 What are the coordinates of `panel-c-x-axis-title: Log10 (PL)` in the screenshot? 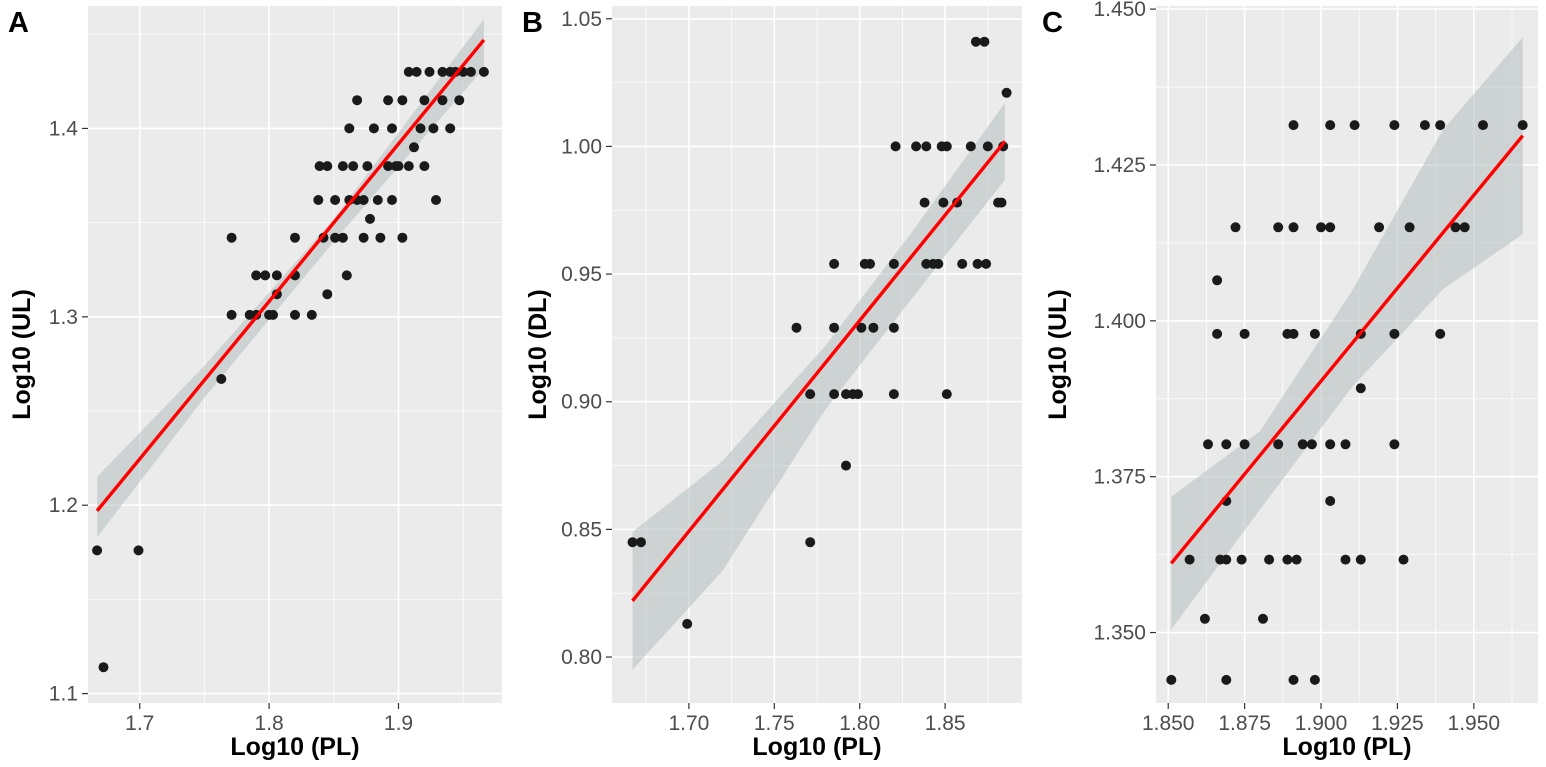 It's located at (1346, 747).